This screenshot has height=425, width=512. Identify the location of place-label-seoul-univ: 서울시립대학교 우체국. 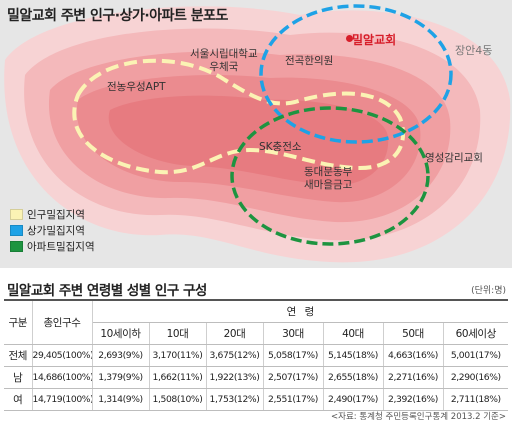
(224, 61).